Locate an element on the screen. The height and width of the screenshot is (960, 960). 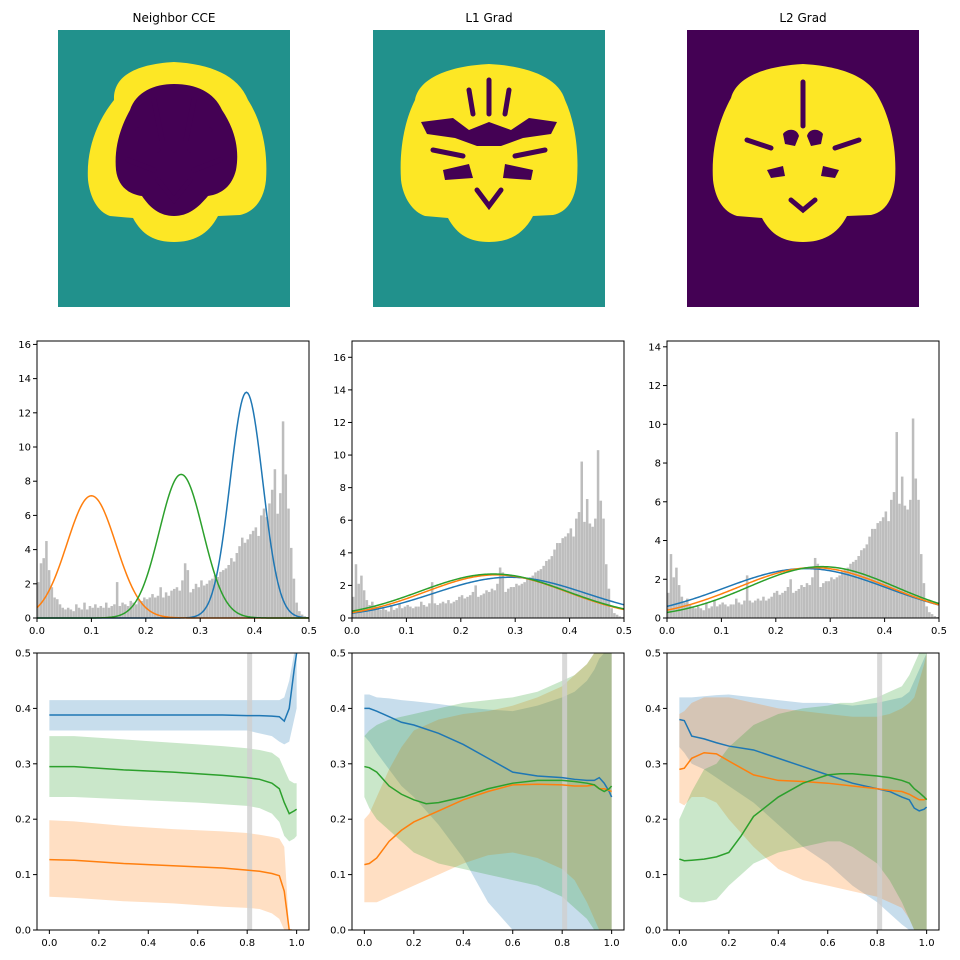
y-tick-label: 6 is located at coordinates (28, 516).